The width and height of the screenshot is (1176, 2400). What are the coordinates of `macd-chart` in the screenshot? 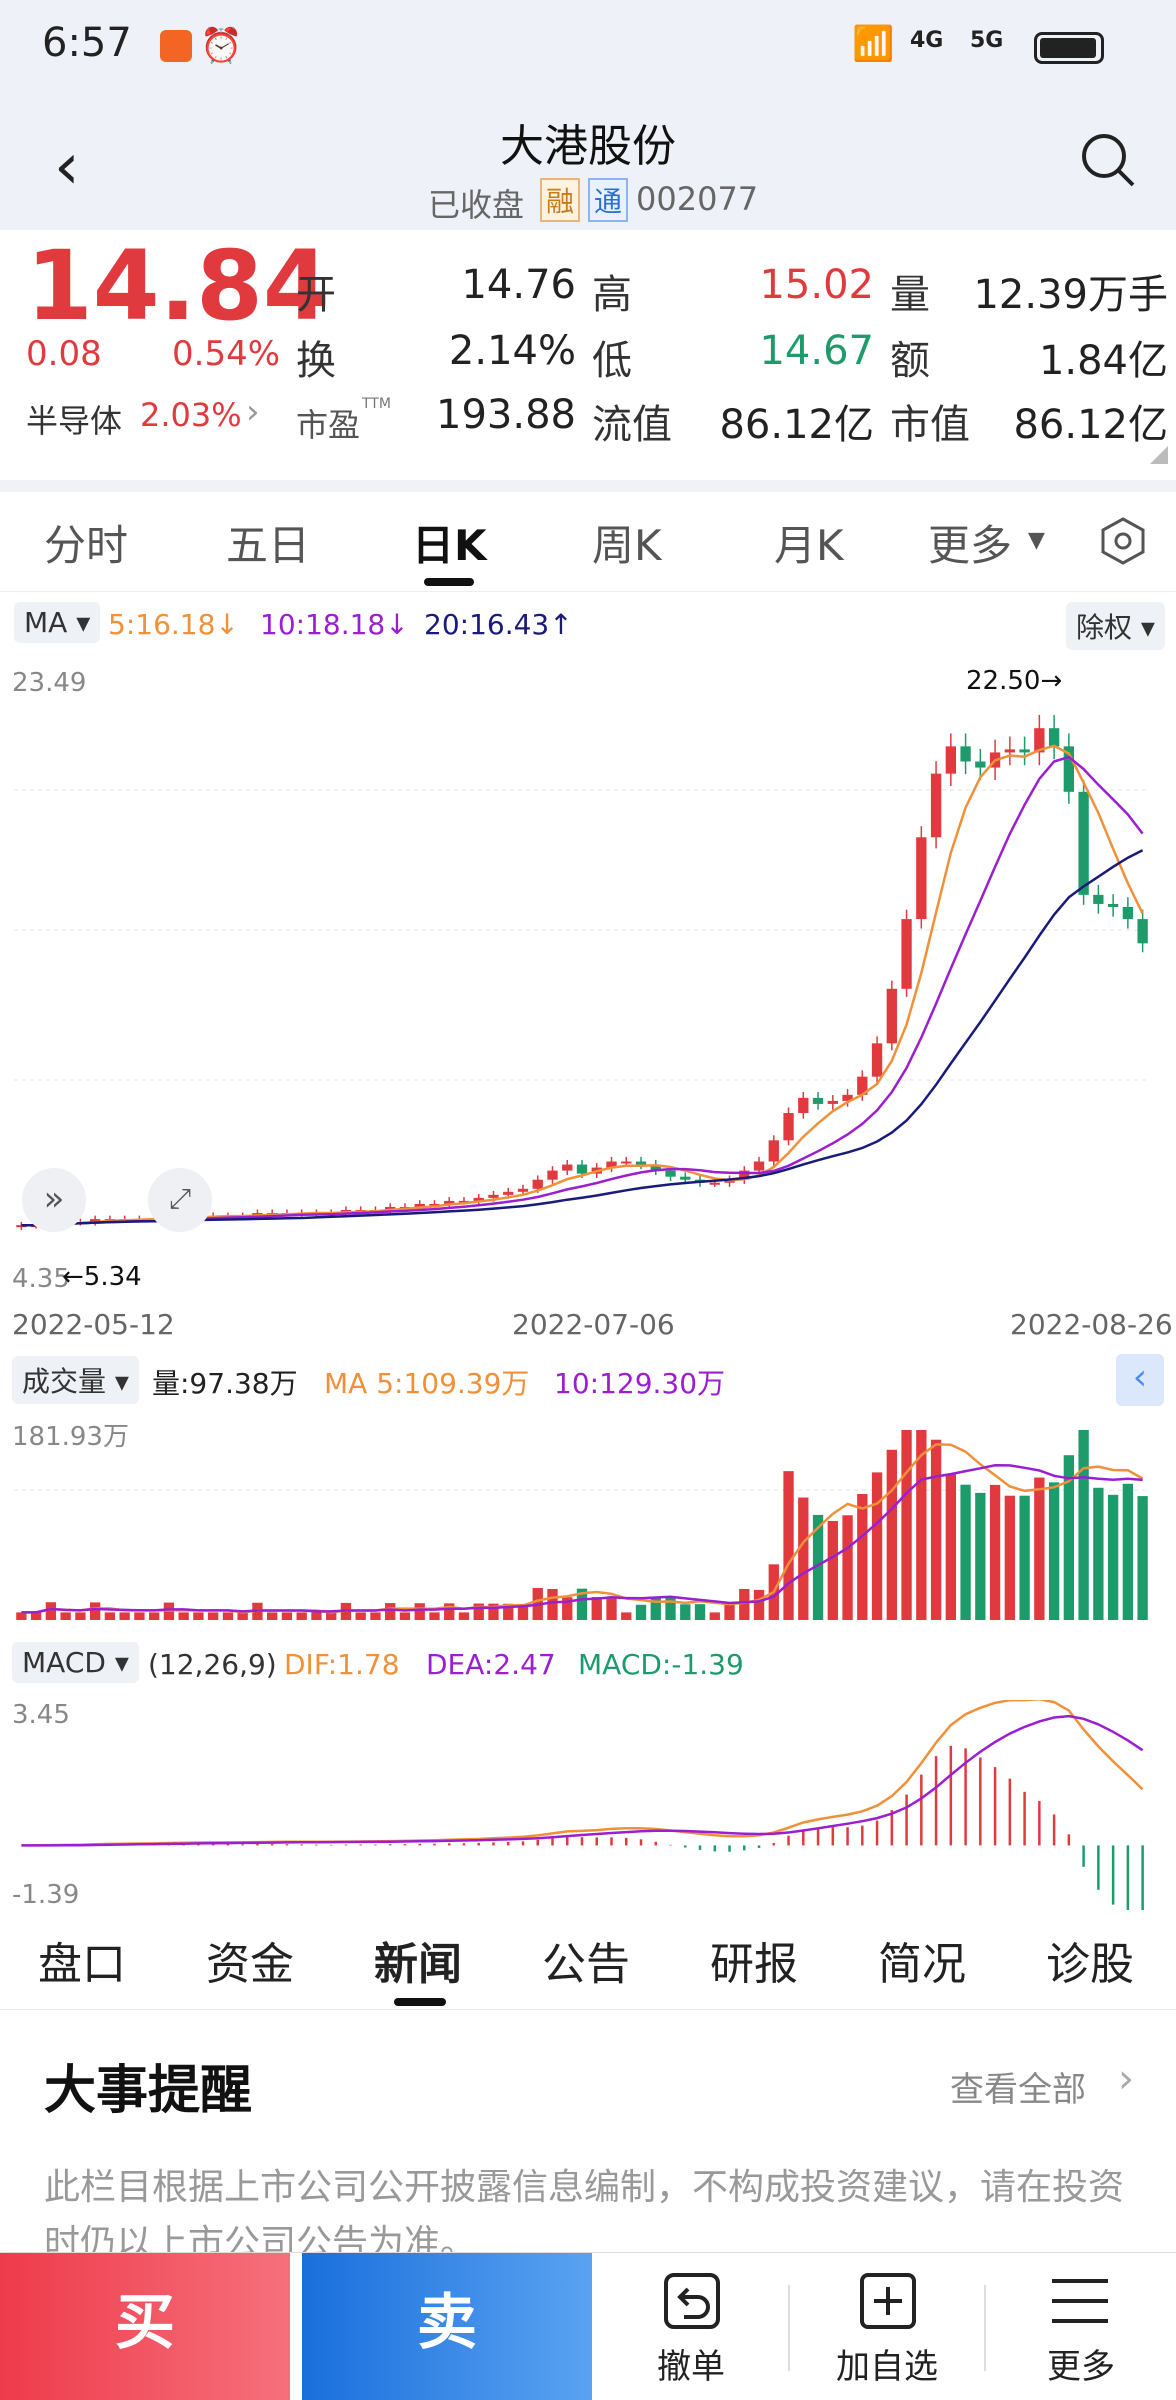 It's located at (588, 1810).